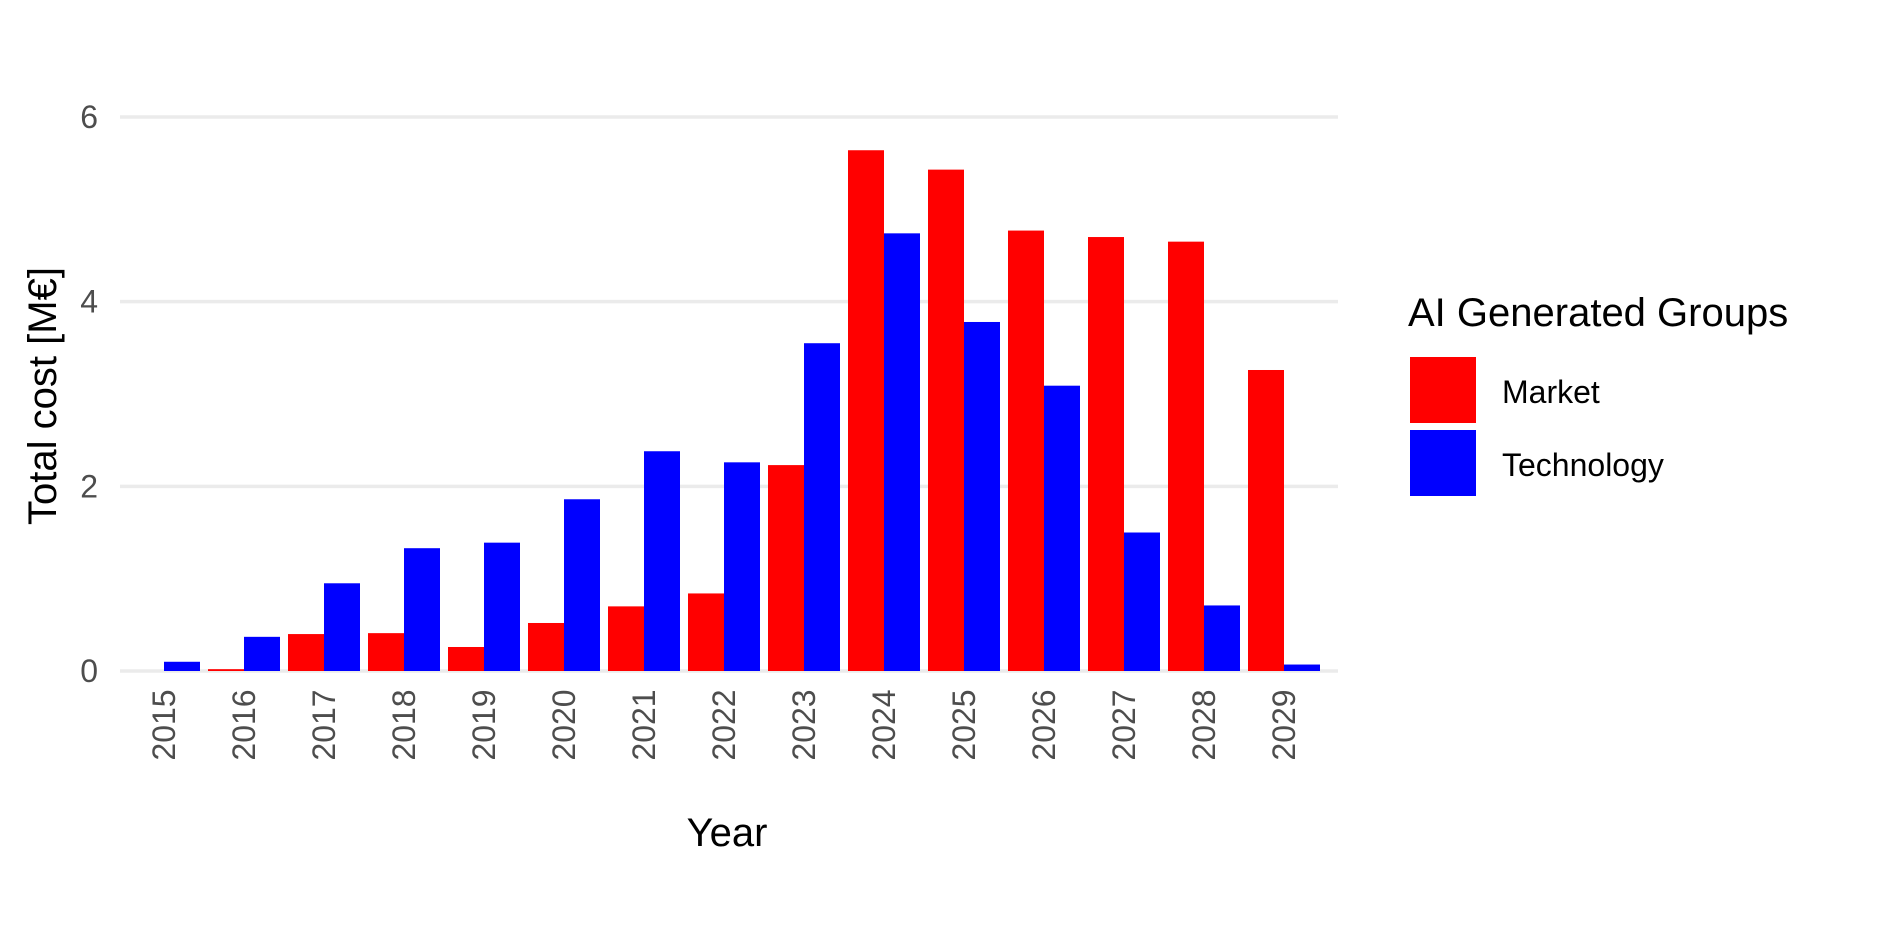 The image size is (1889, 944). What do you see at coordinates (484, 724) in the screenshot?
I see `x-tick-label: 2019` at bounding box center [484, 724].